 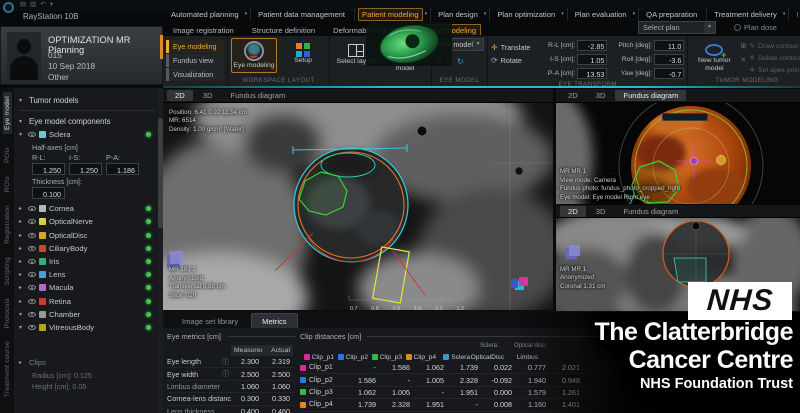 What do you see at coordinates (87, 235) in the screenshot?
I see `component-row: ▸ OpticalDisc` at bounding box center [87, 235].